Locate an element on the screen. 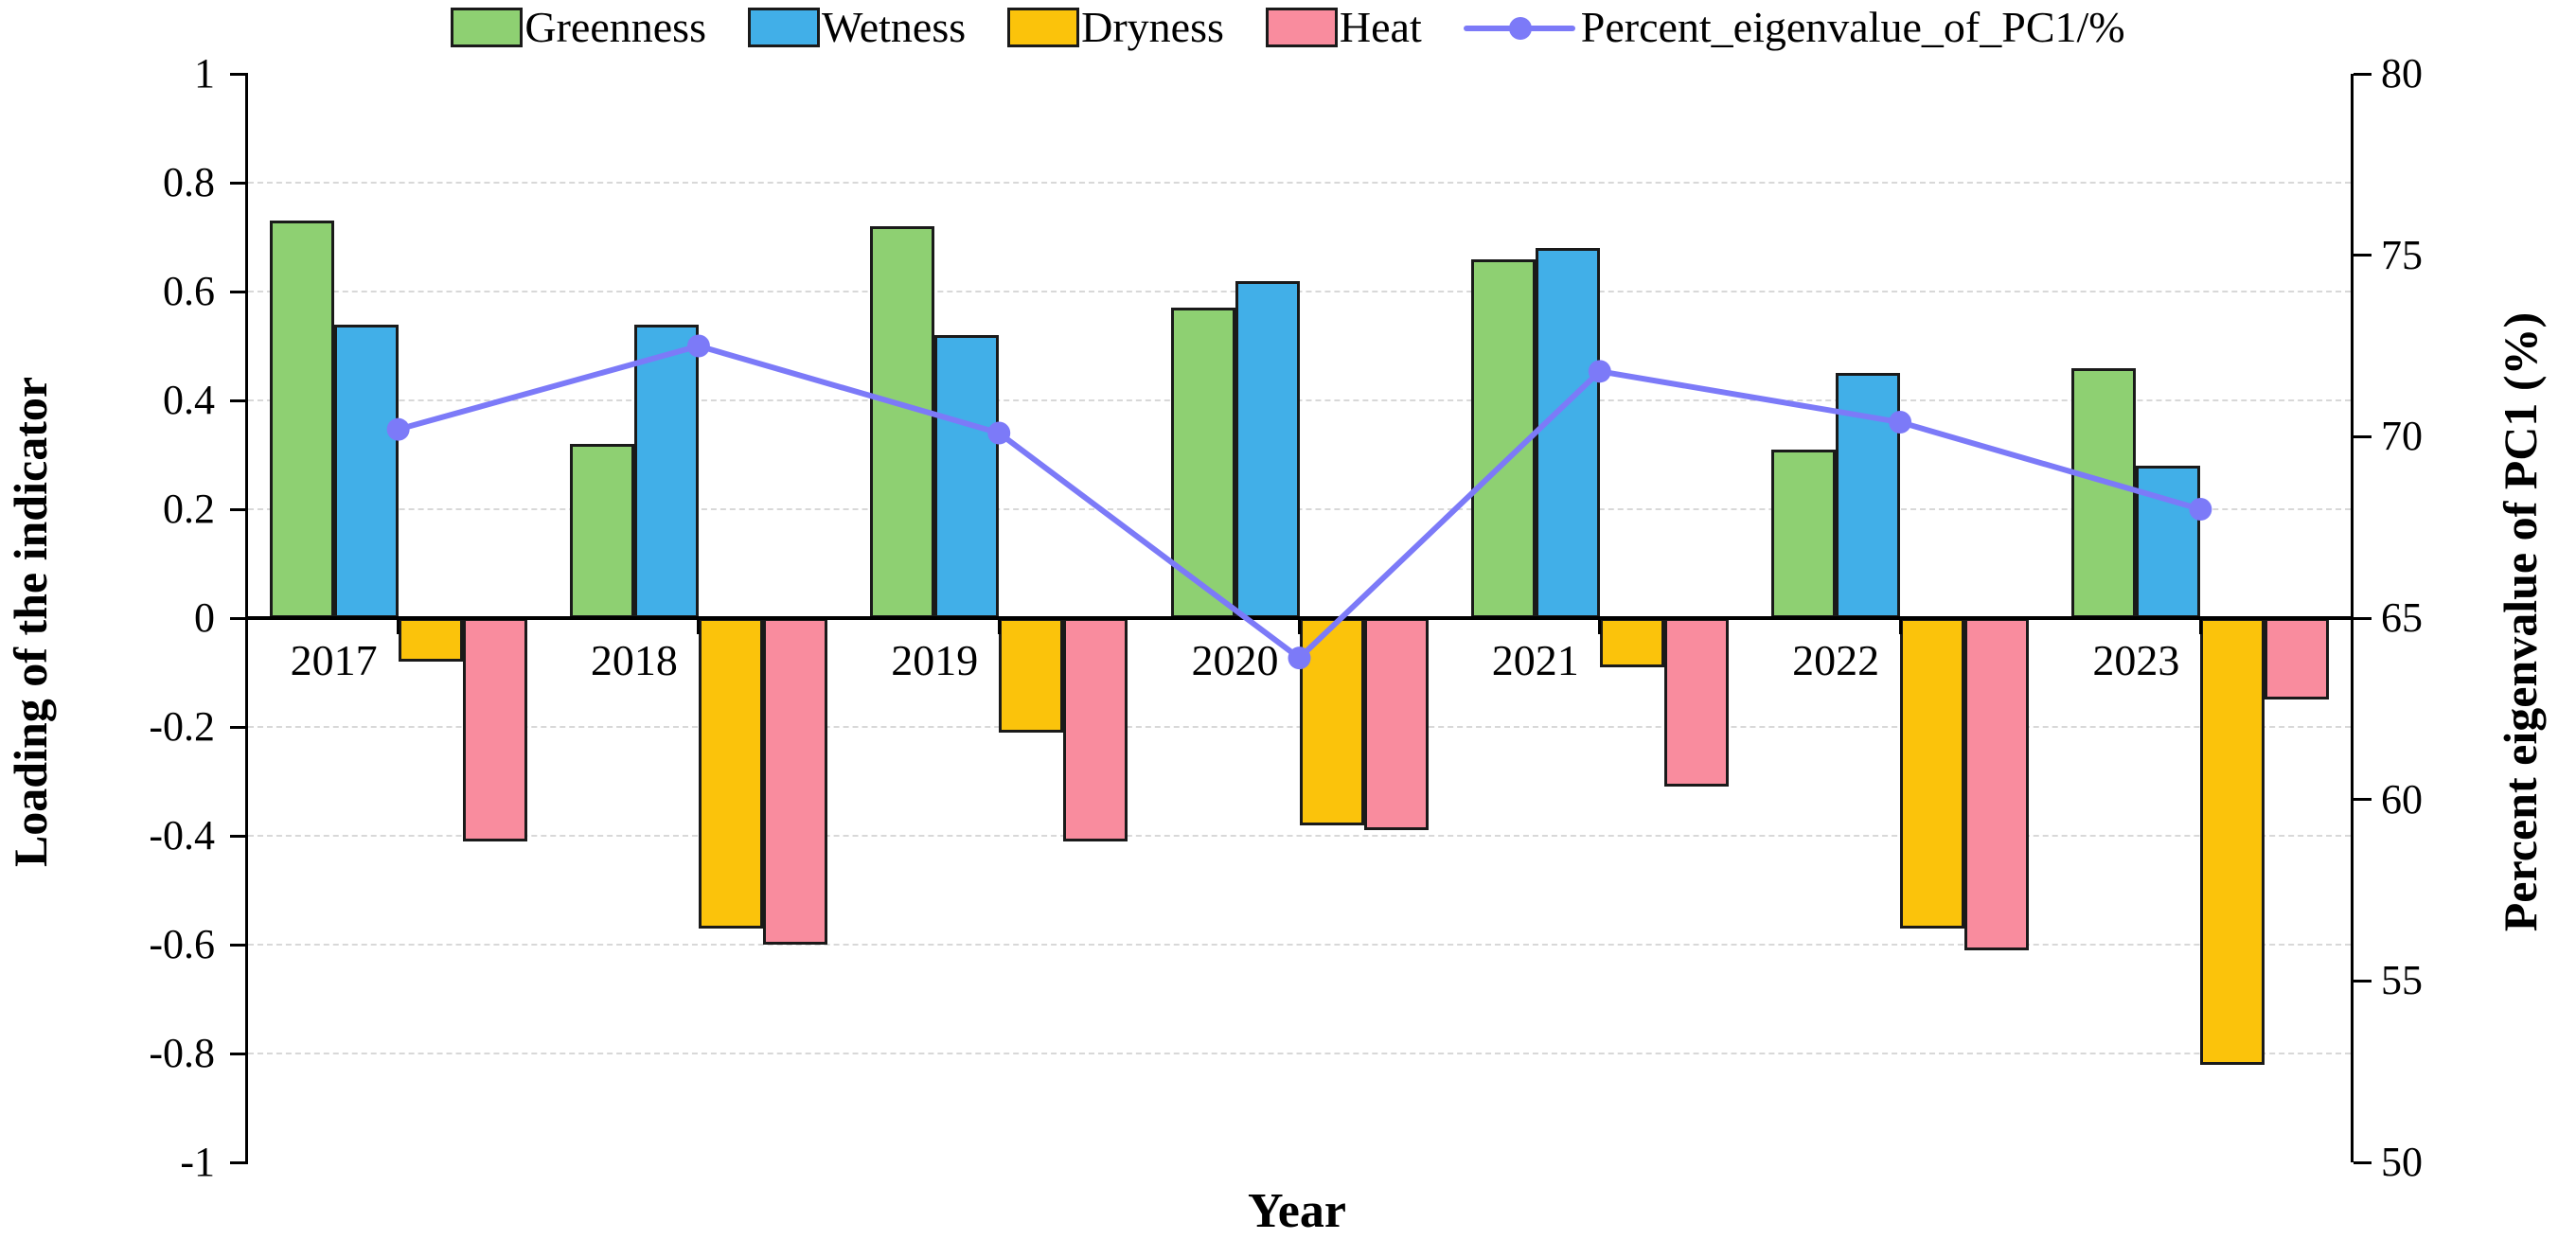 This screenshot has height=1257, width=2576. right-axis-tick-label: 70 is located at coordinates (2402, 436).